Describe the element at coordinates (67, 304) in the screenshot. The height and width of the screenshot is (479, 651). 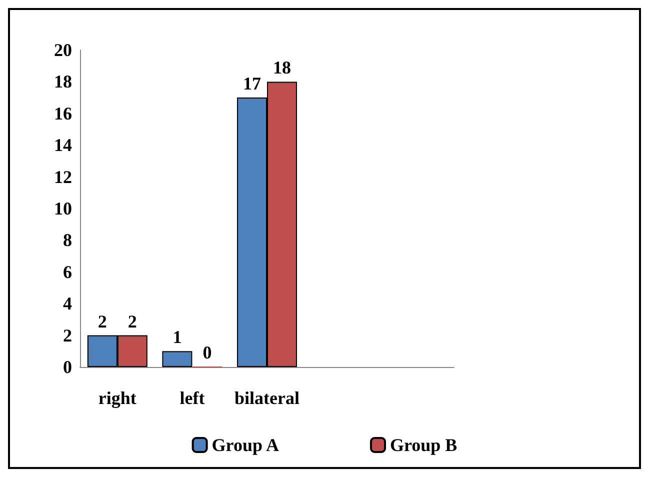
I see `y-tick-label: 4` at that location.